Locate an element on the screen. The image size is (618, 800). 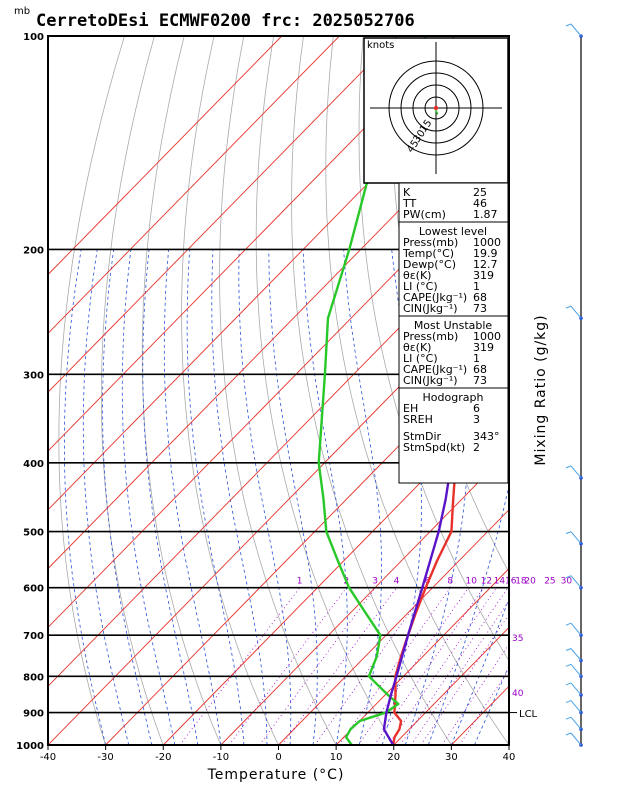
temperature-tick-label: -40 is located at coordinates (48, 757).